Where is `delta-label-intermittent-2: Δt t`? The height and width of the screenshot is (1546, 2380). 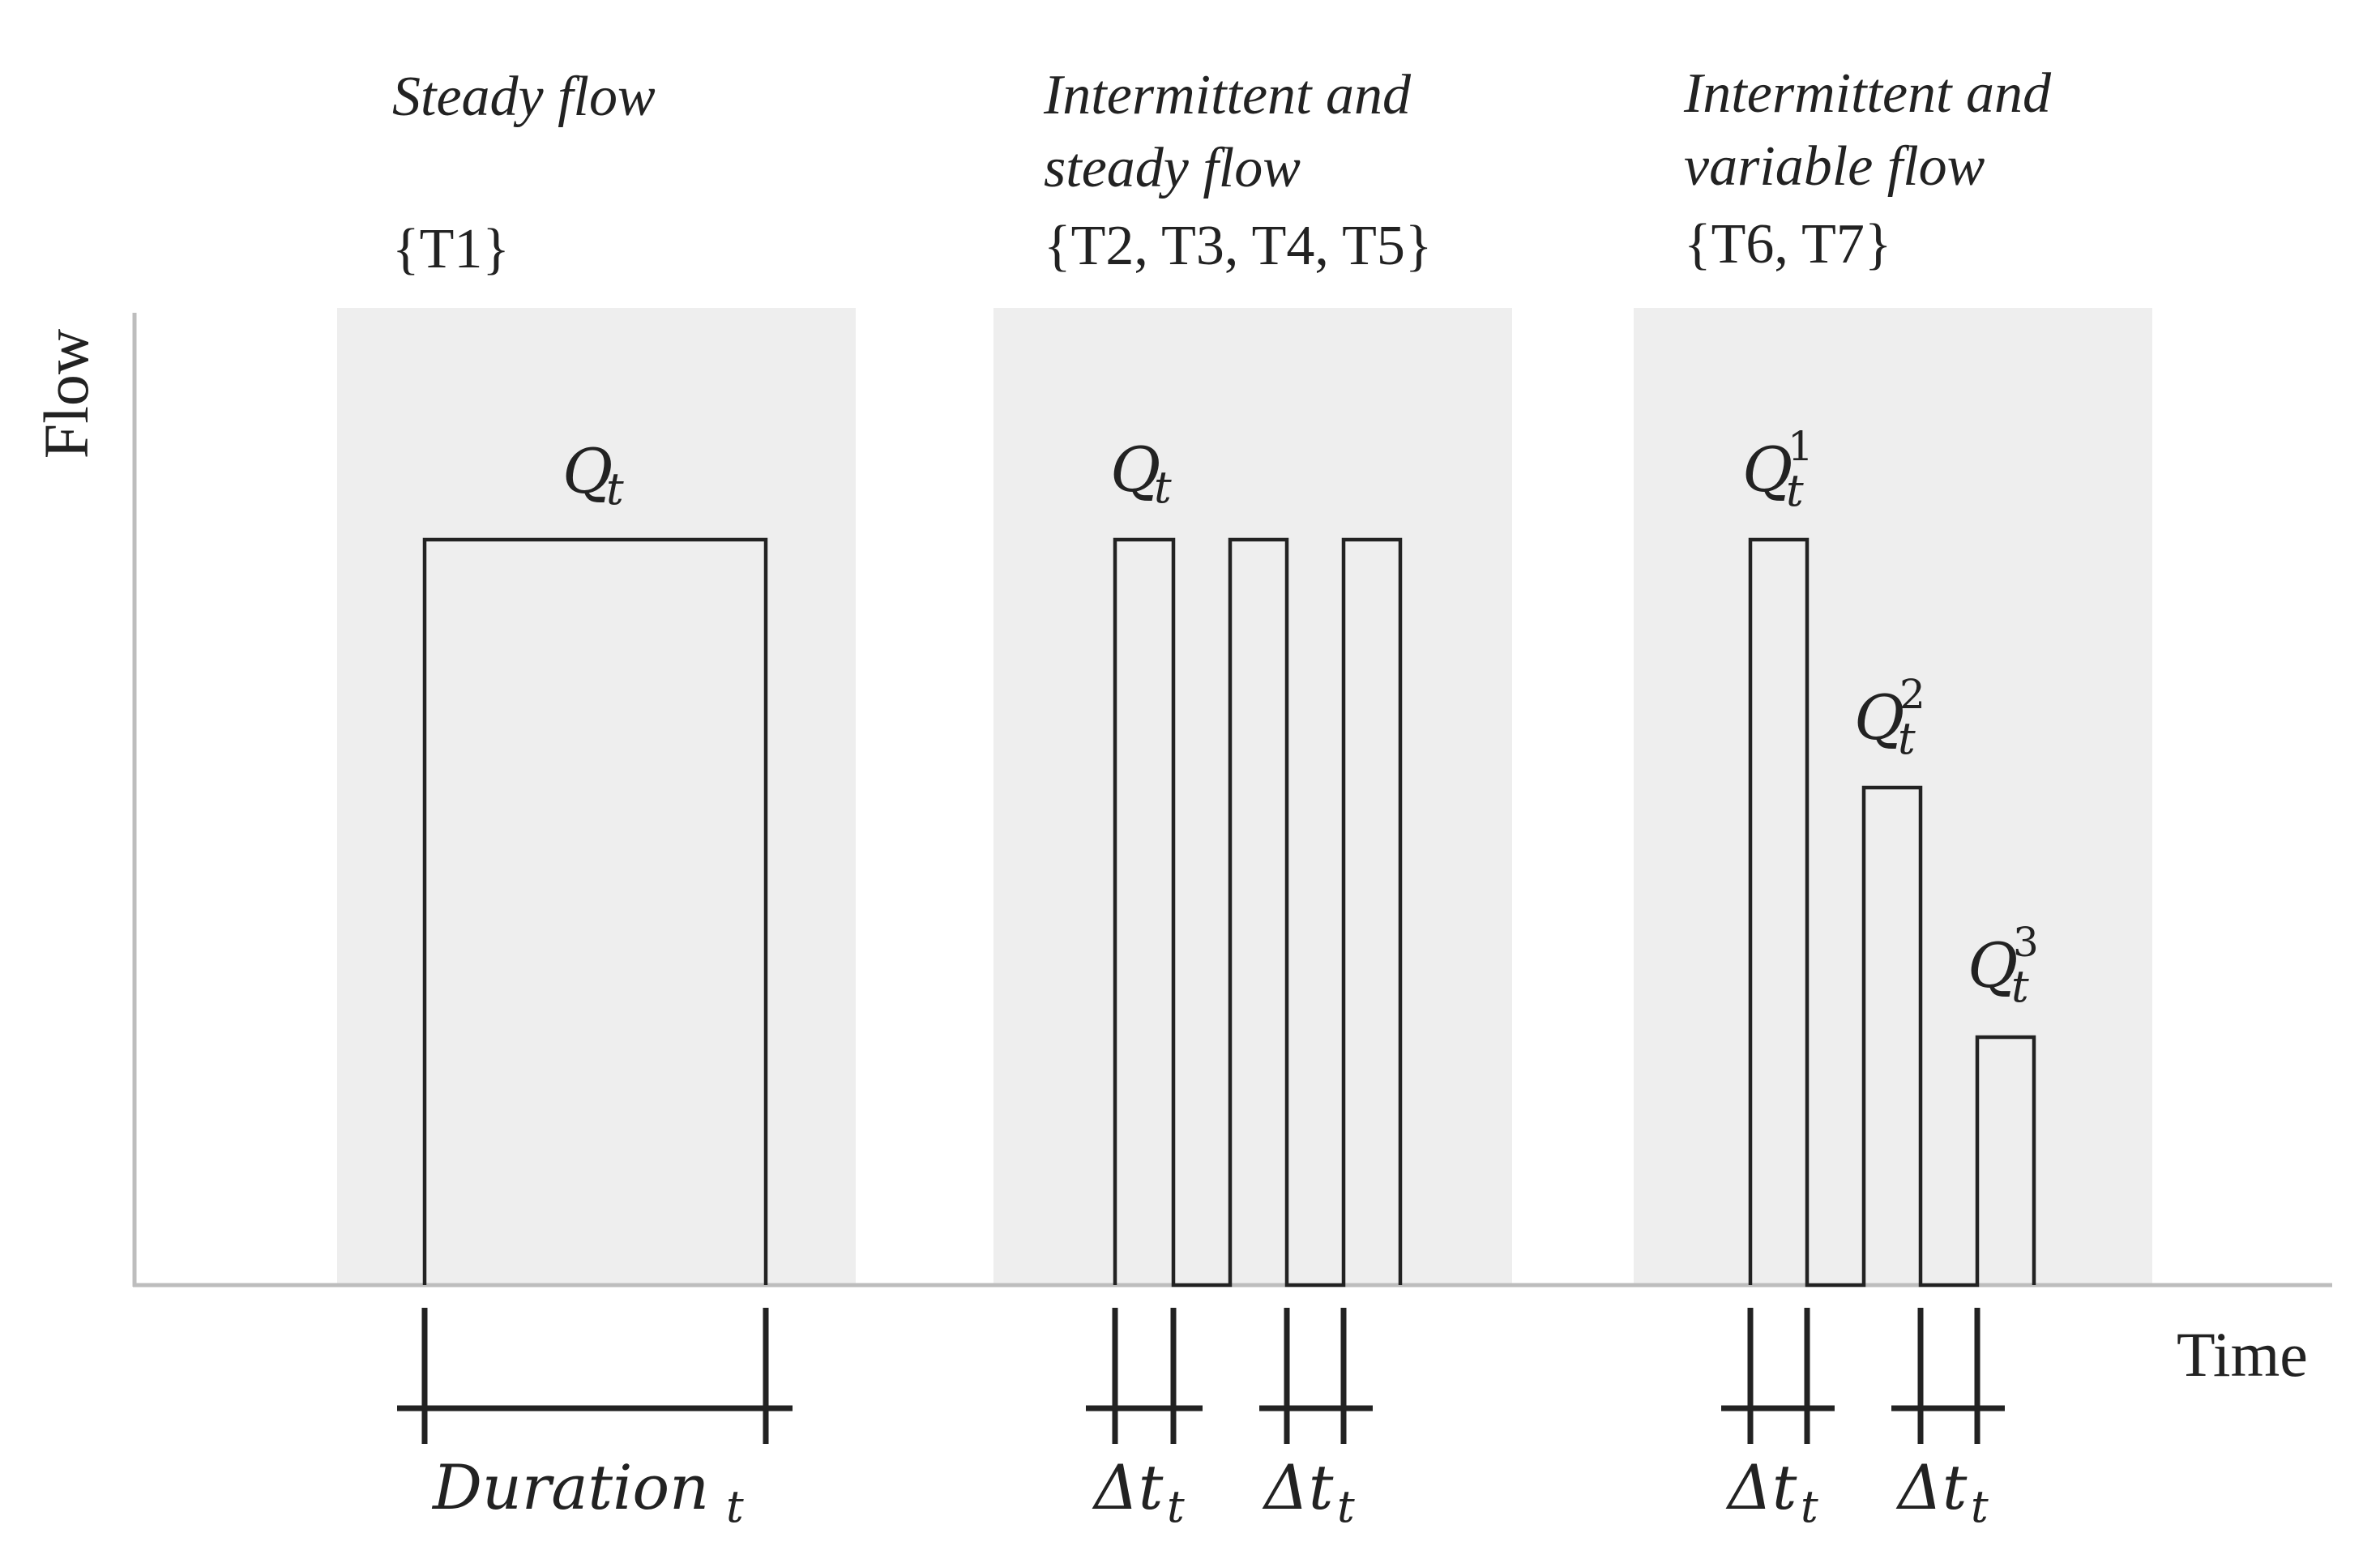
delta-label-intermittent-2: Δt t is located at coordinates (1308, 1491).